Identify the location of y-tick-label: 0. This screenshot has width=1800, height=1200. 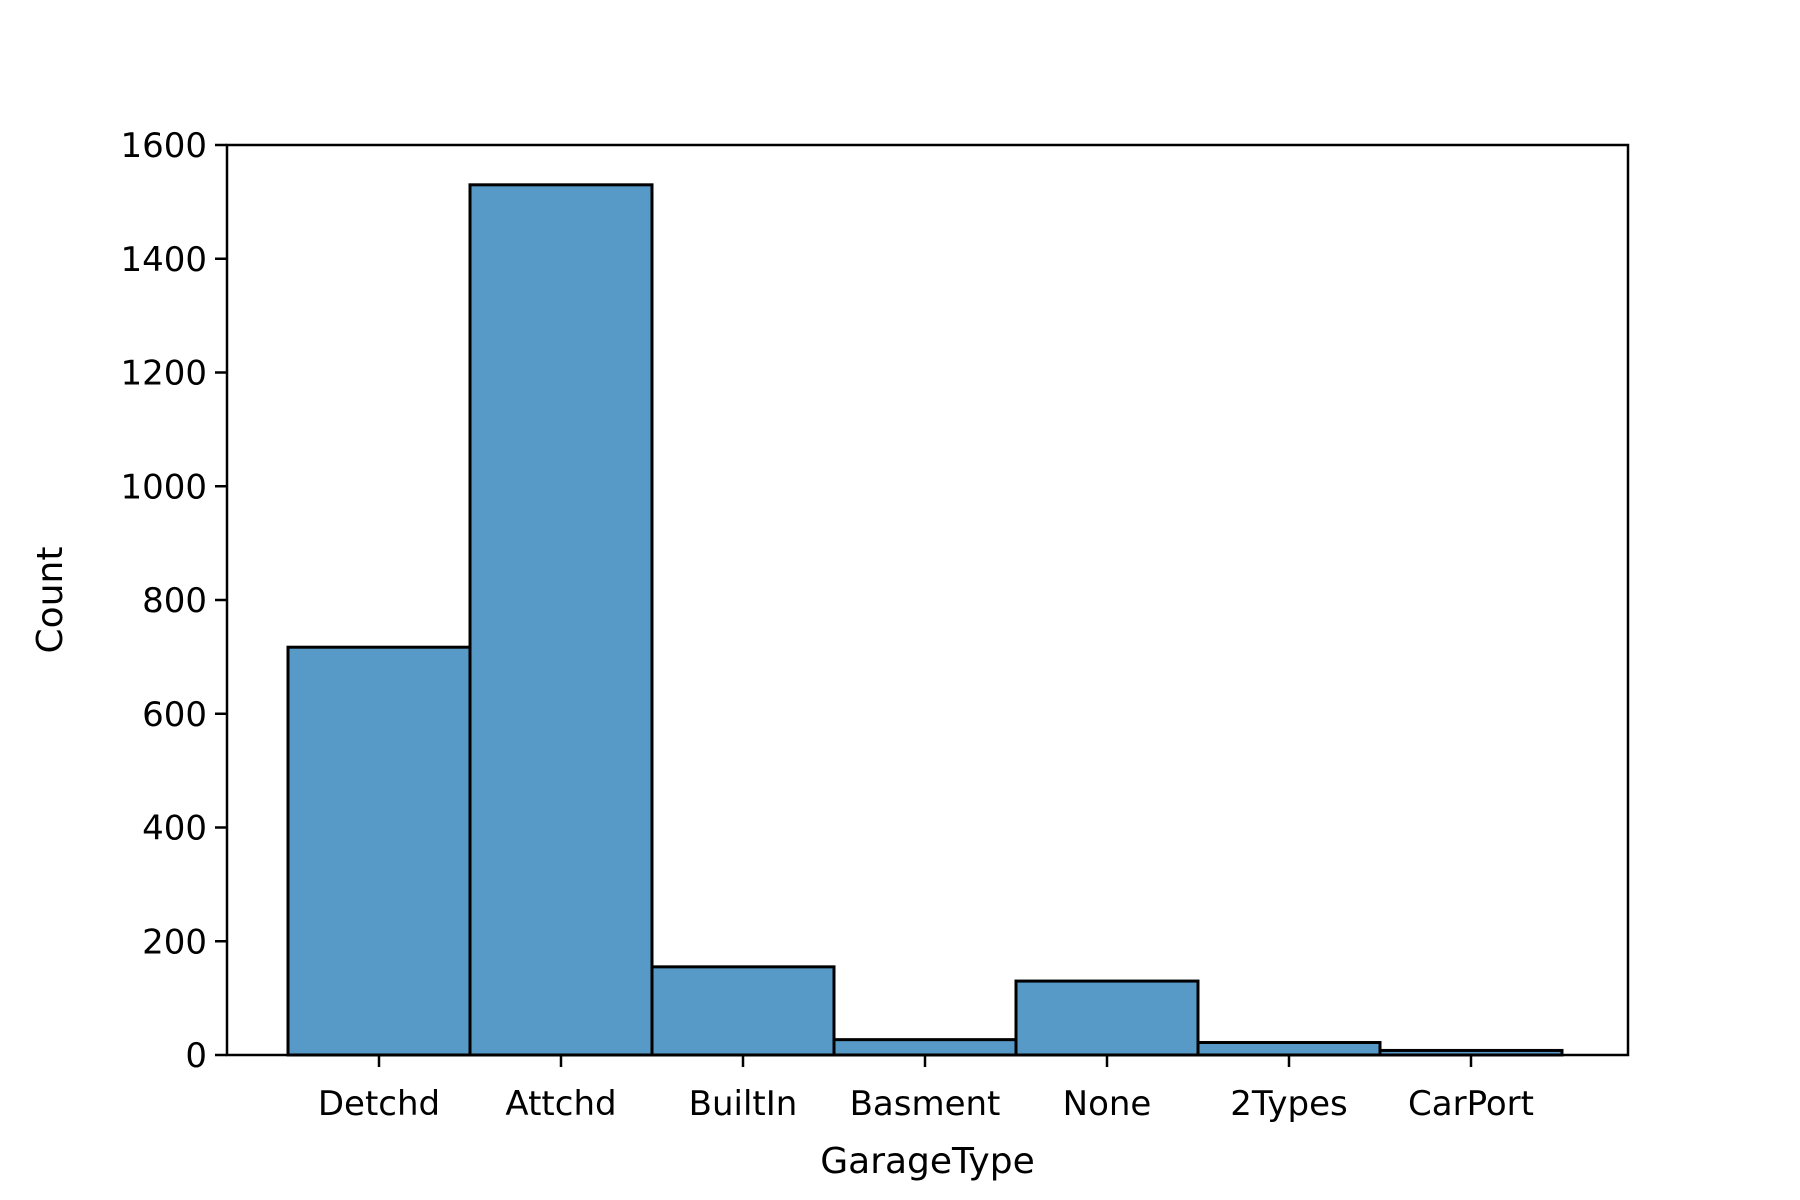
(196, 1056).